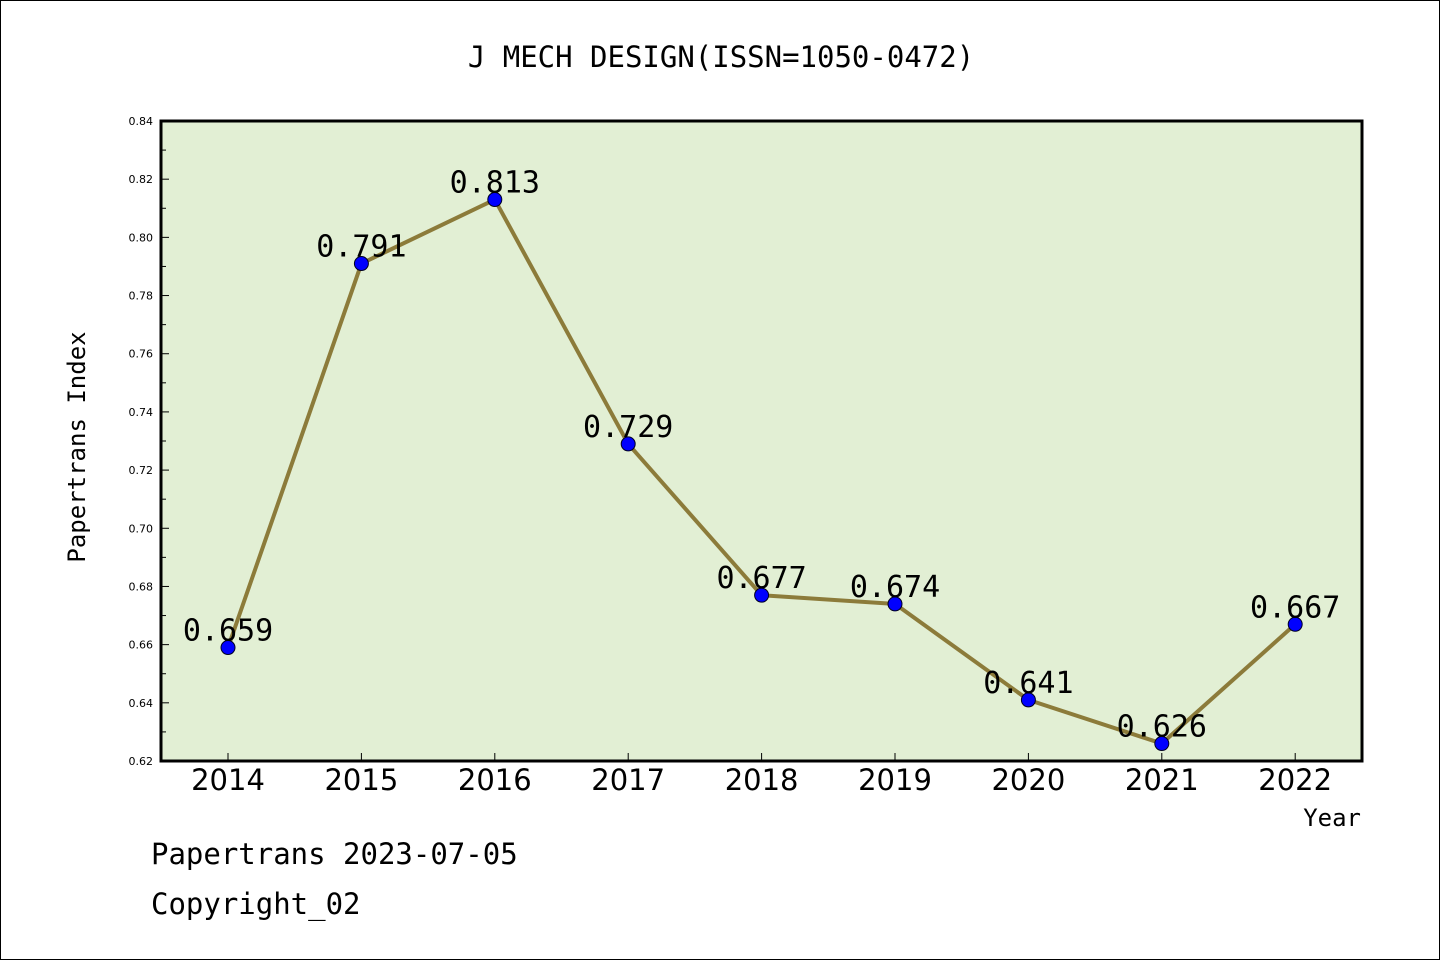 This screenshot has width=1440, height=961. Describe the element at coordinates (228, 780) in the screenshot. I see `x-tick-label: 2014` at that location.